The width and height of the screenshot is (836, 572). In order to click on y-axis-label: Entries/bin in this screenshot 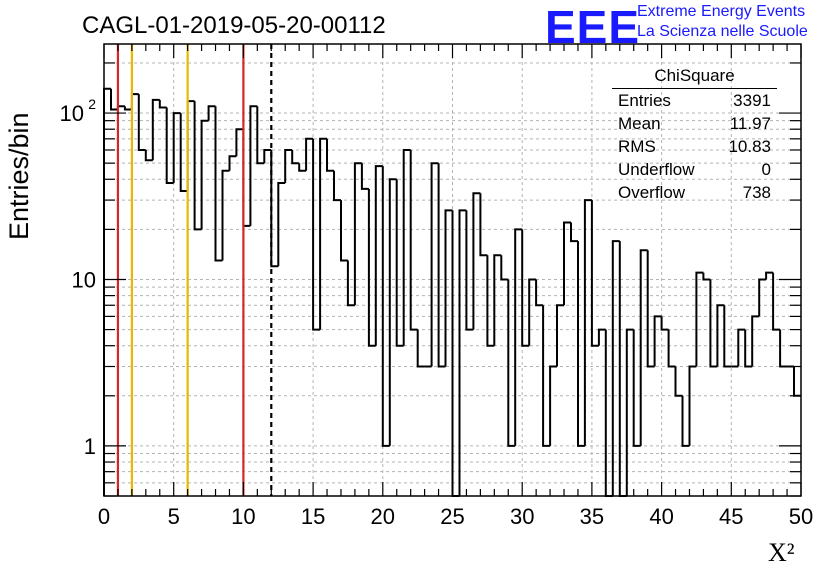, I will do `click(19, 176)`.